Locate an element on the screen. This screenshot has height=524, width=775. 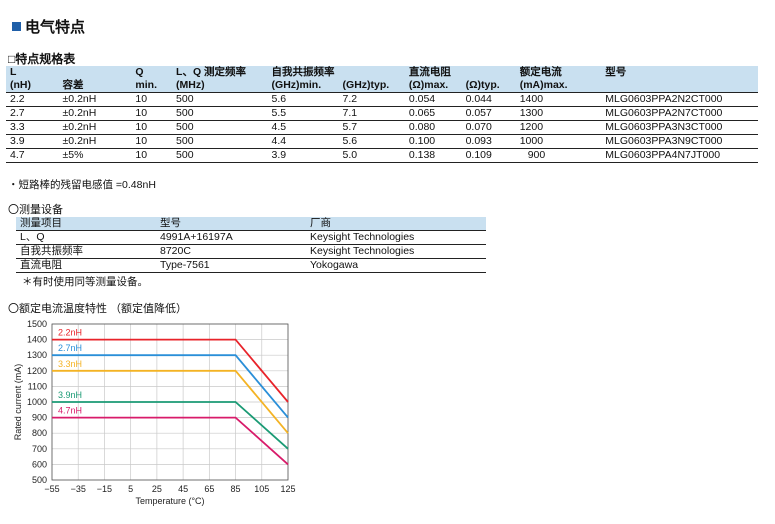
spec-header-cell: (nH) is located at coordinates (32, 86).